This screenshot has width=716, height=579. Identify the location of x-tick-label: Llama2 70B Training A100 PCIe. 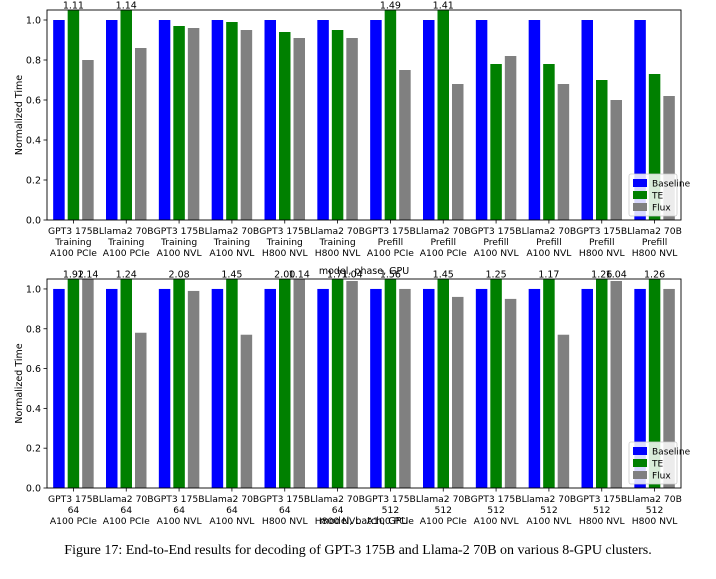
(126, 242).